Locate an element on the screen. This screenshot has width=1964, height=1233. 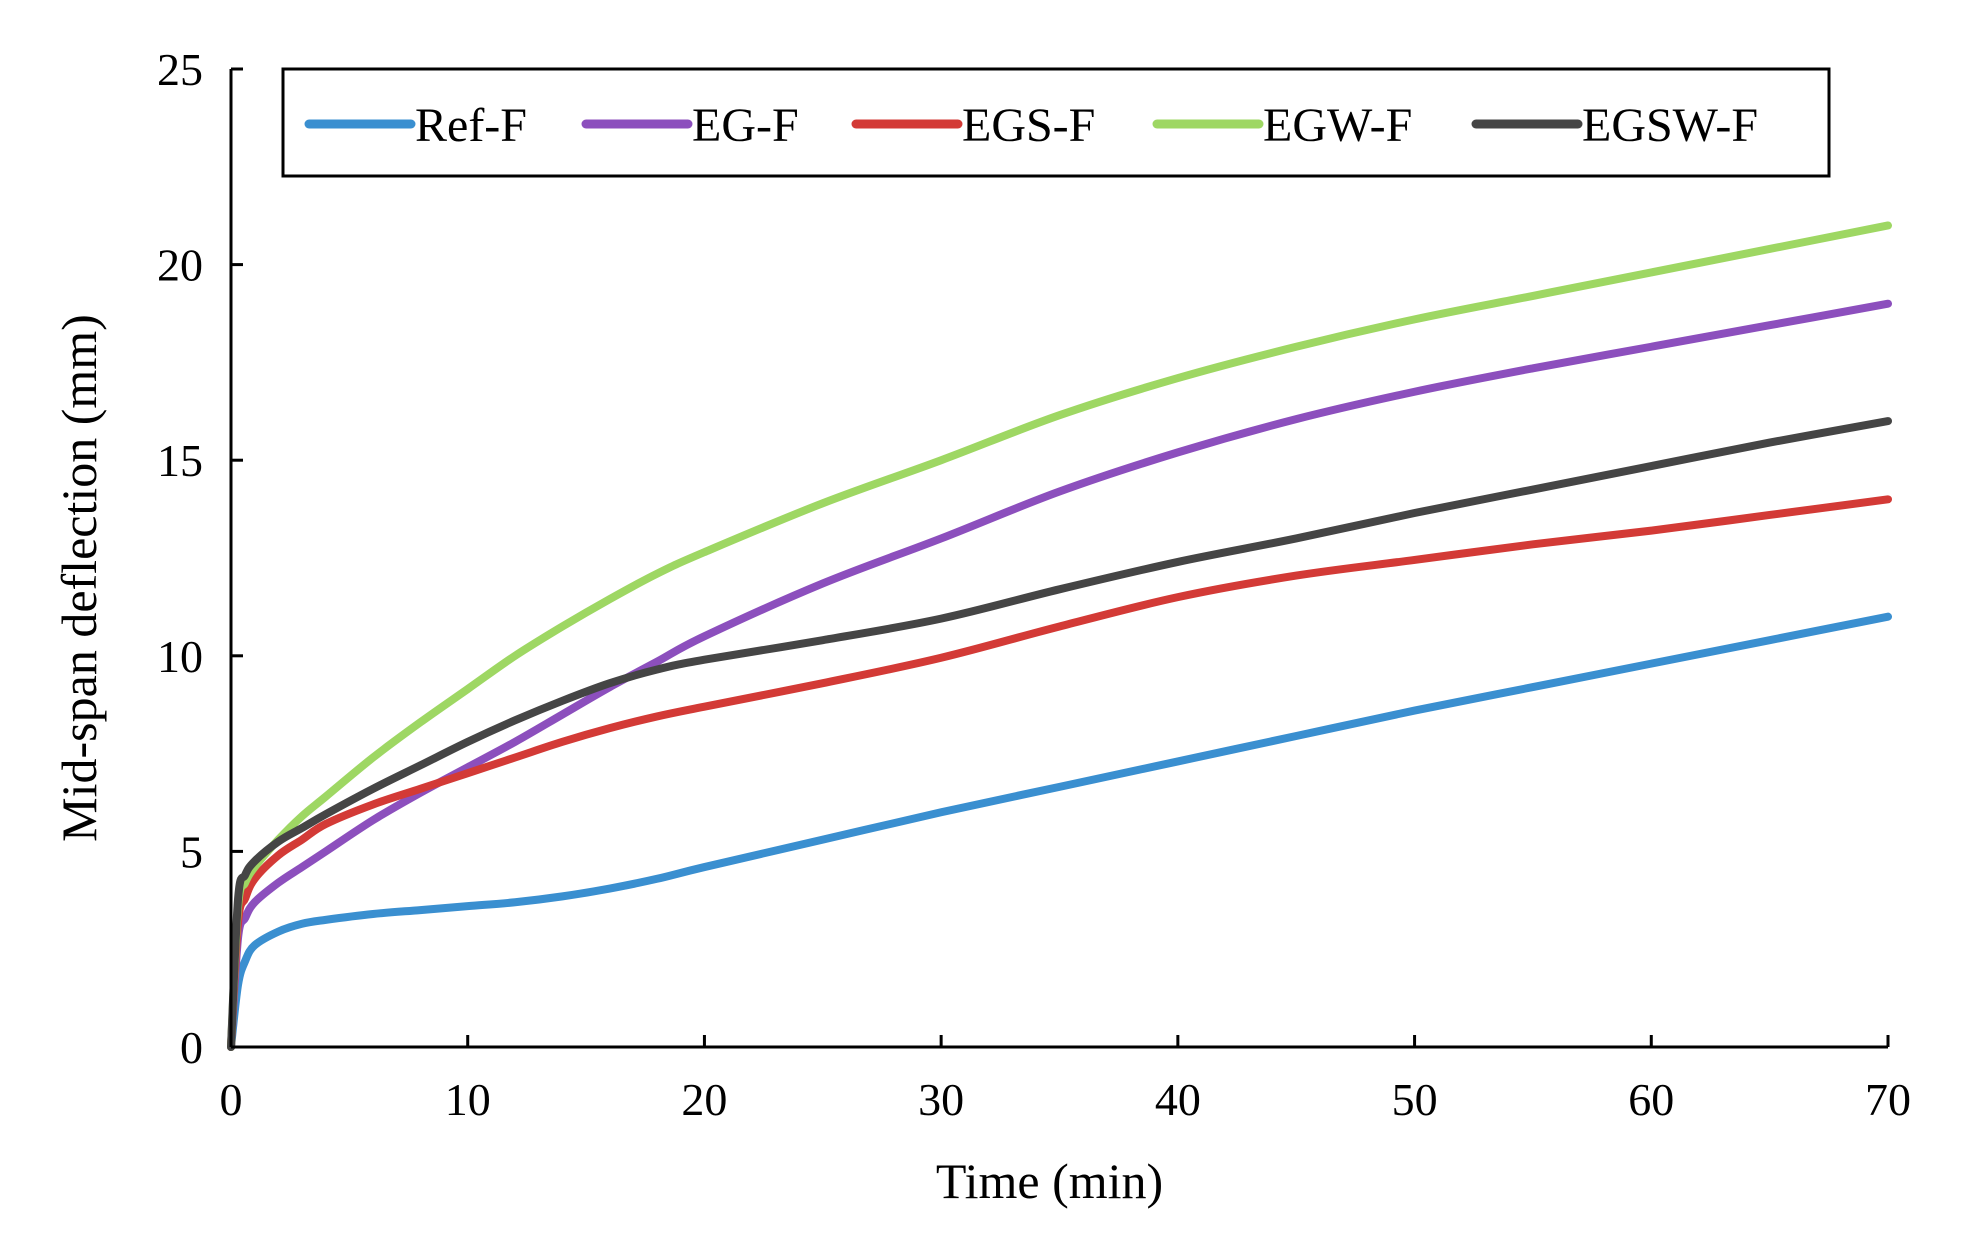
y-tick-label: 15 is located at coordinates (180, 460).